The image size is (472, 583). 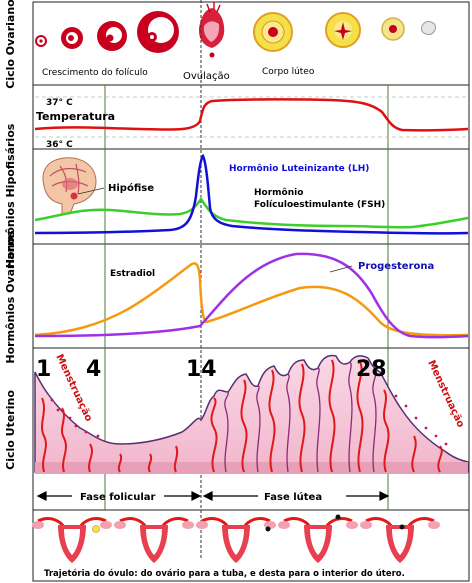 What do you see at coordinates (59, 103) in the screenshot?
I see `temp-37-label: 37° C` at bounding box center [59, 103].